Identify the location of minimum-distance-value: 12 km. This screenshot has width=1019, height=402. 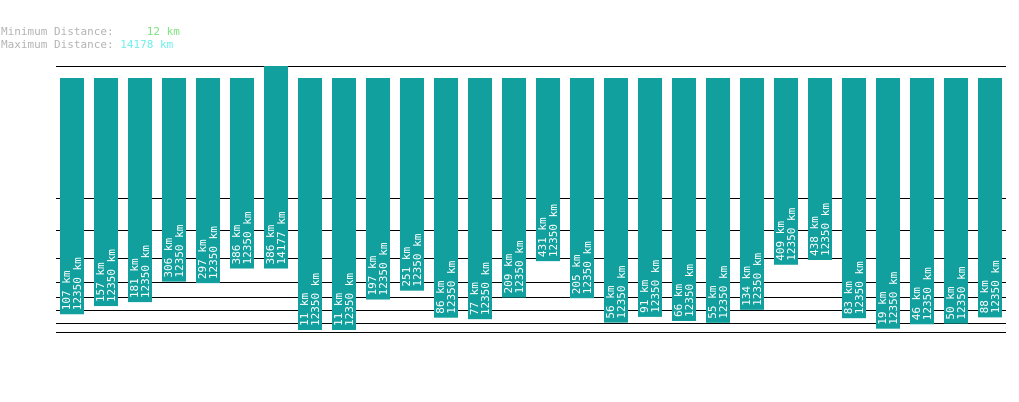
(163, 31).